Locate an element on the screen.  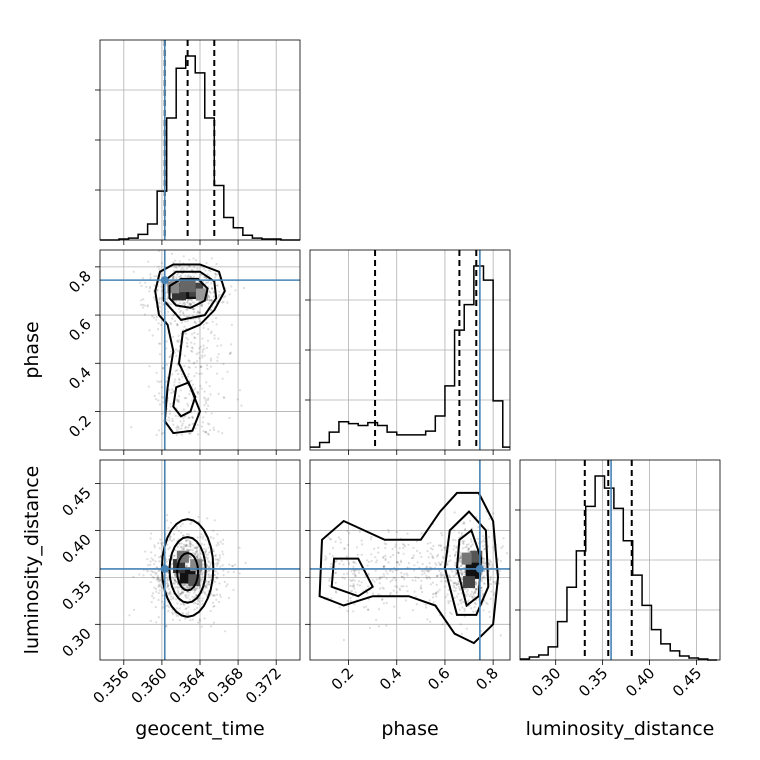
panel-frame is located at coordinates (410, 560).